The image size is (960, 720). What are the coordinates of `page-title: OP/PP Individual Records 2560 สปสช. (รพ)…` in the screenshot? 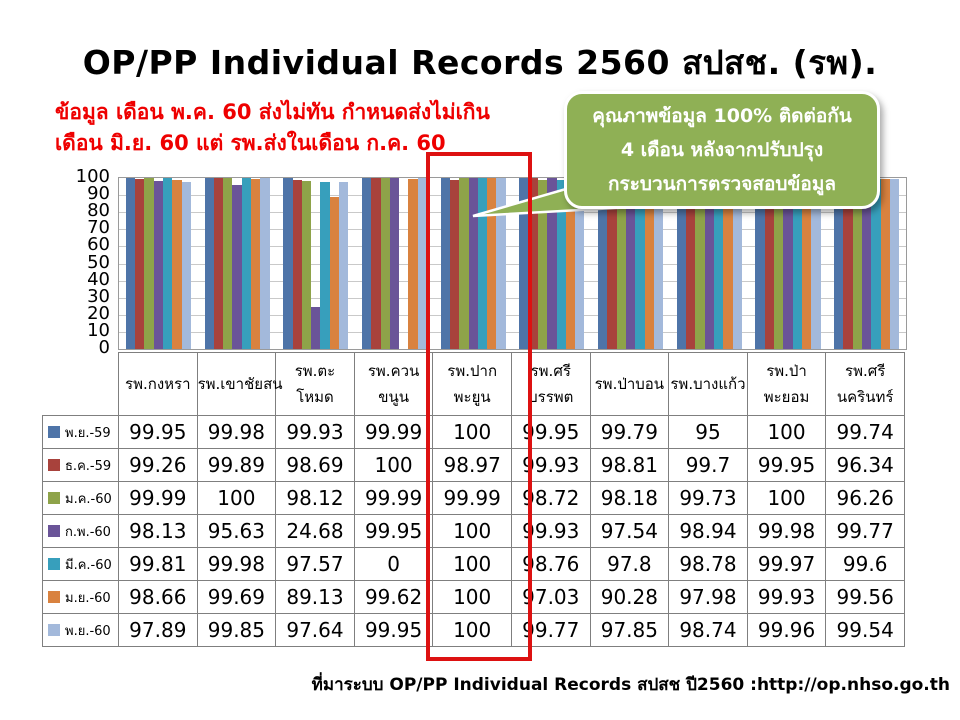 It's located at (480, 62).